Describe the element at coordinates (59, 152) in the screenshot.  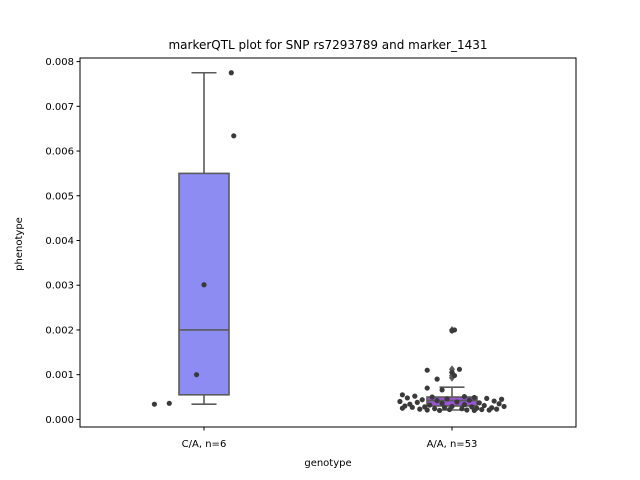
I see `y-tick-label: 0.006` at that location.